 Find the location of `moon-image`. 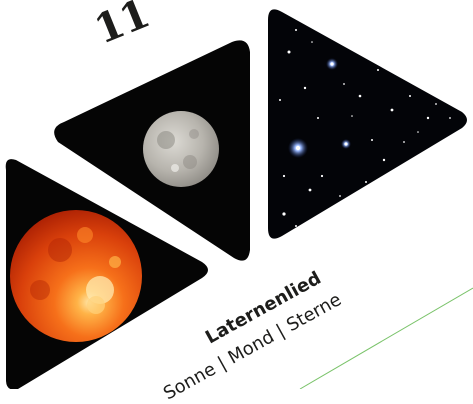

moon-image is located at coordinates (181, 149).